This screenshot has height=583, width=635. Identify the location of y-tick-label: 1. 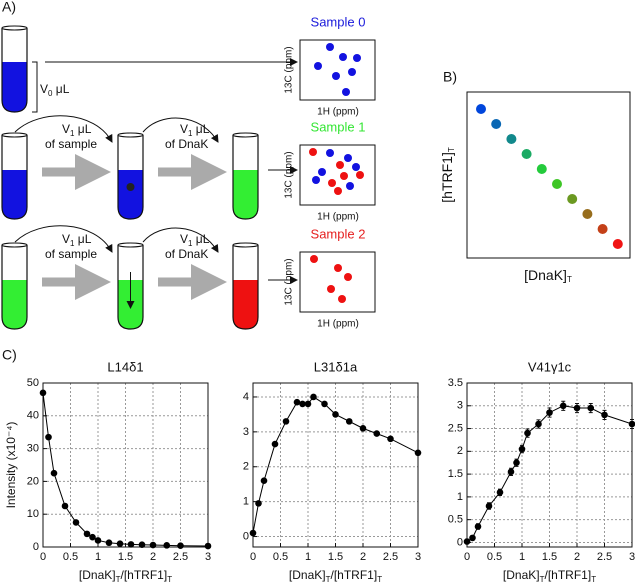
(460, 497).